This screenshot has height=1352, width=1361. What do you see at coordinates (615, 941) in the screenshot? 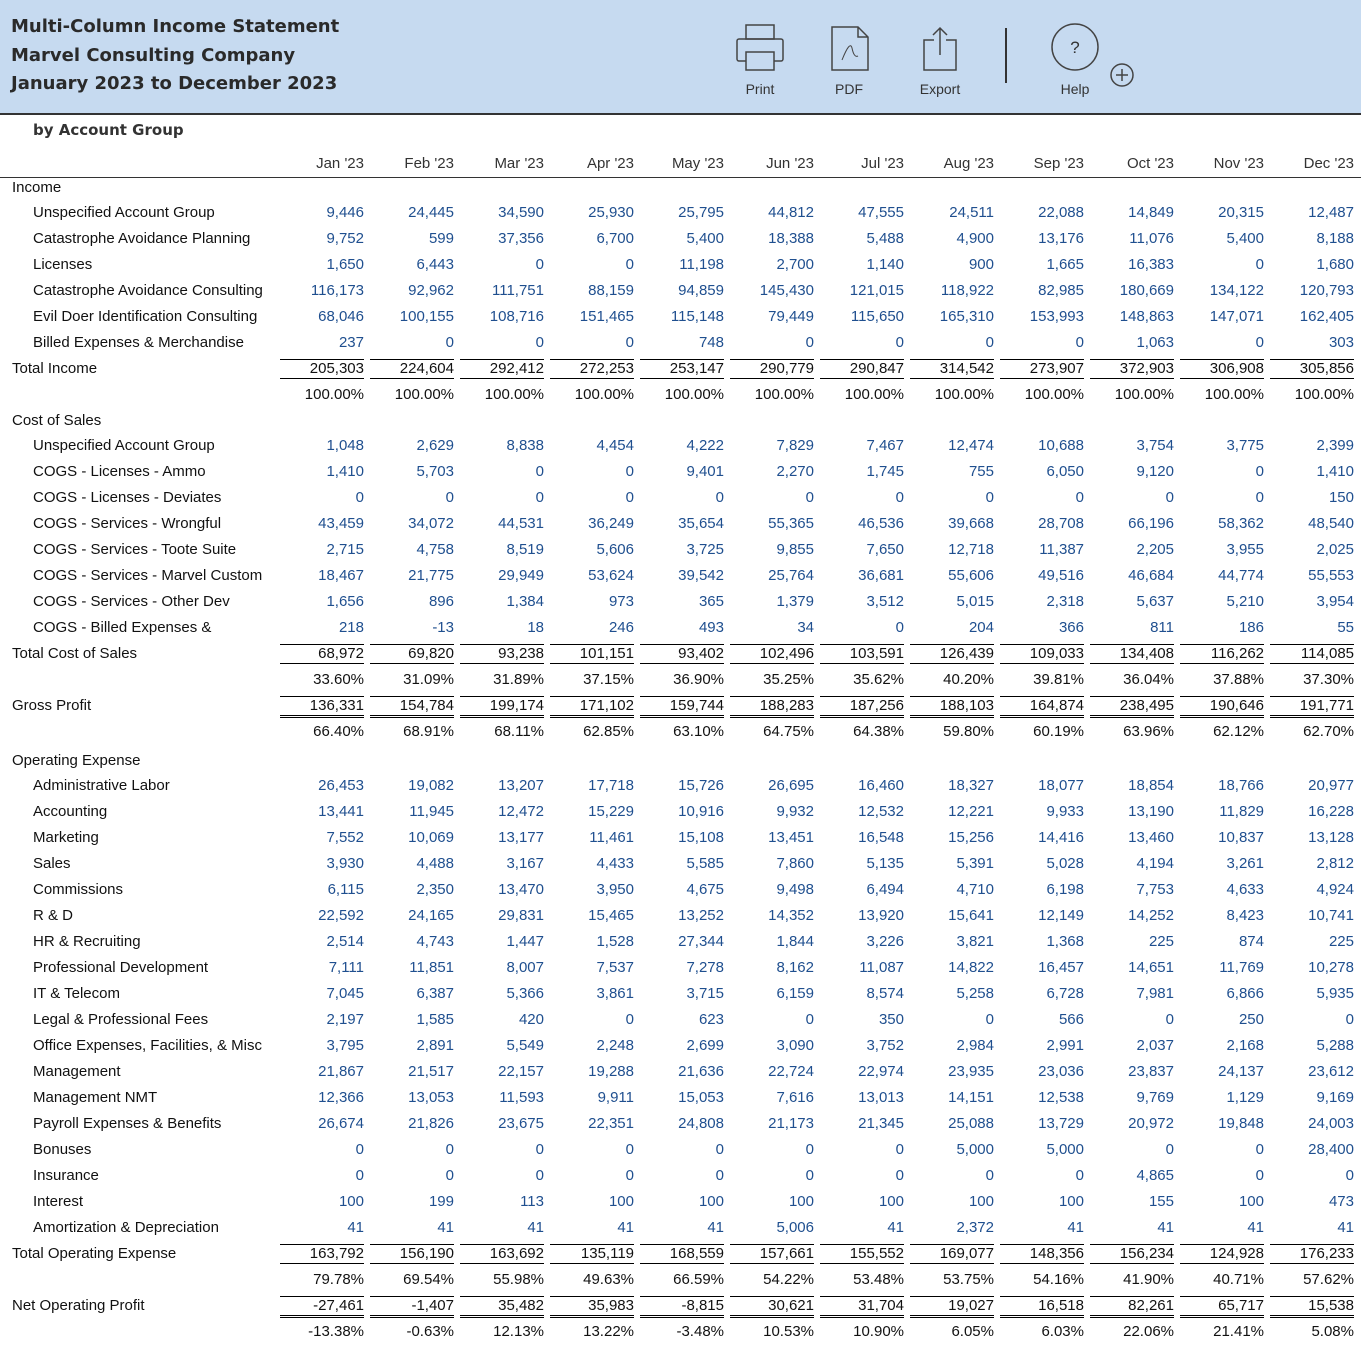
I see `amount: 1,528` at bounding box center [615, 941].